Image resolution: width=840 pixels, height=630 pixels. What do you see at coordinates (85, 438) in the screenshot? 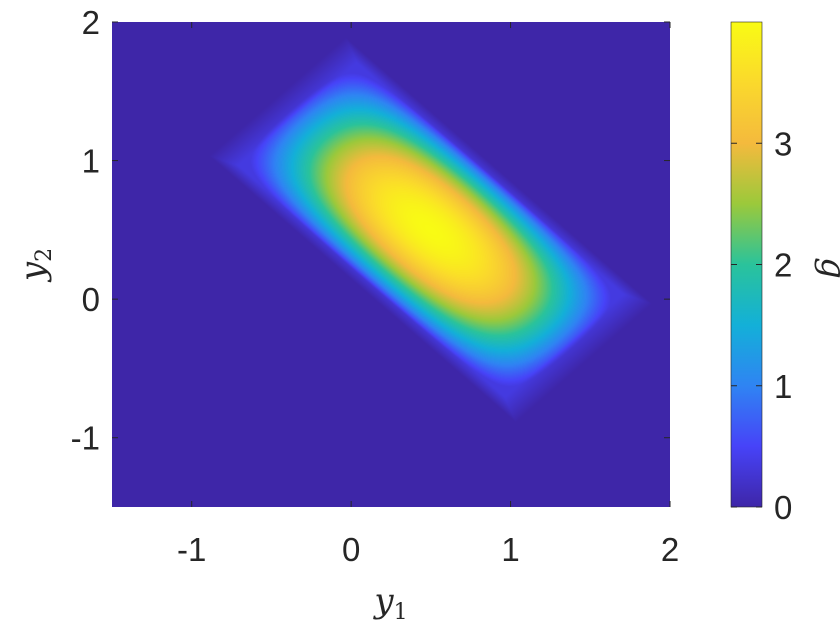
I see `y-tick-label: -1` at bounding box center [85, 438].